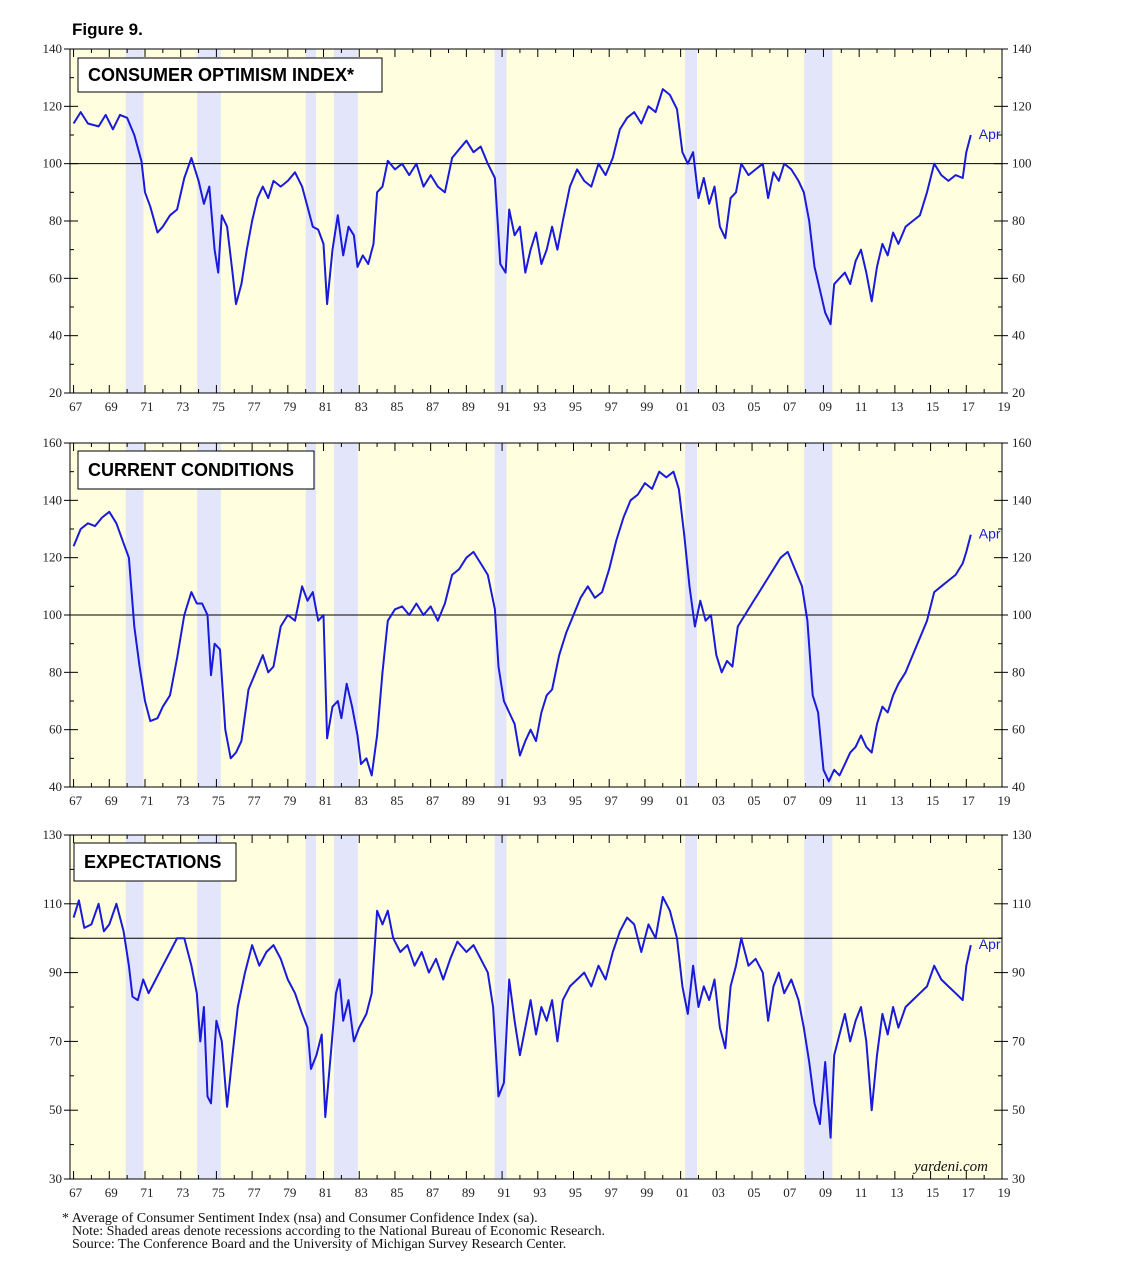  What do you see at coordinates (1018, 277) in the screenshot?
I see `y-tick-label-right: 60` at bounding box center [1018, 277].